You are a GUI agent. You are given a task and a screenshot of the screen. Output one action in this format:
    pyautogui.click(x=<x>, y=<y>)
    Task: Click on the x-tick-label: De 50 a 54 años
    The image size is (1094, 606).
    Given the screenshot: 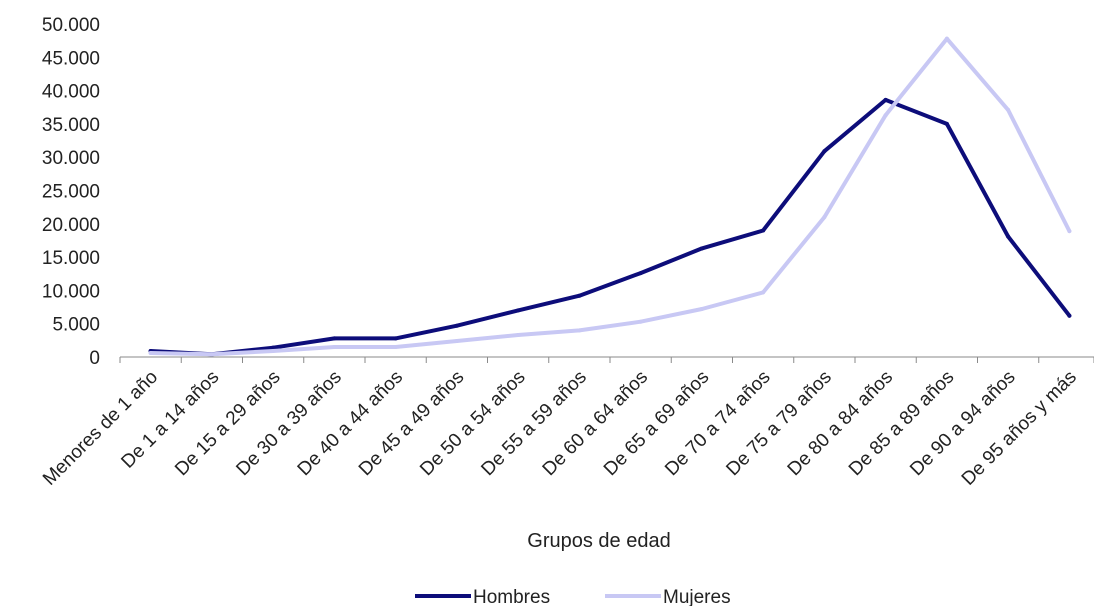 What is the action you would take?
    pyautogui.click(x=472, y=423)
    